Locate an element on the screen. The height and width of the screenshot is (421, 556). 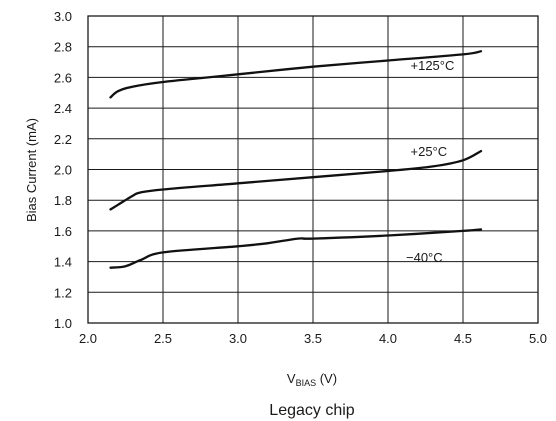
y-tick-label: 1.2 is located at coordinates (63, 292).